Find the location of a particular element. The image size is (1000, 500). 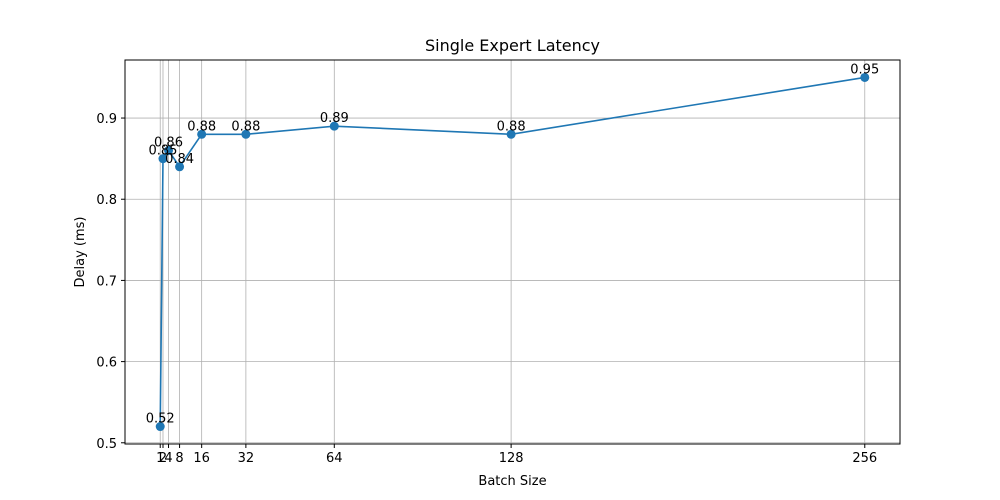

y-tick-label: 0.7 is located at coordinates (106, 281).